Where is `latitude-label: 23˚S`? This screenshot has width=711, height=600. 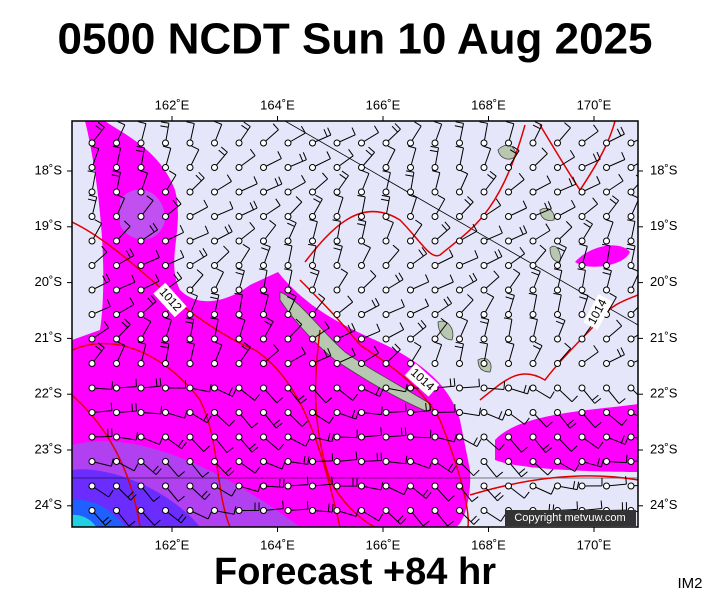 latitude-label: 23˚S is located at coordinates (664, 448).